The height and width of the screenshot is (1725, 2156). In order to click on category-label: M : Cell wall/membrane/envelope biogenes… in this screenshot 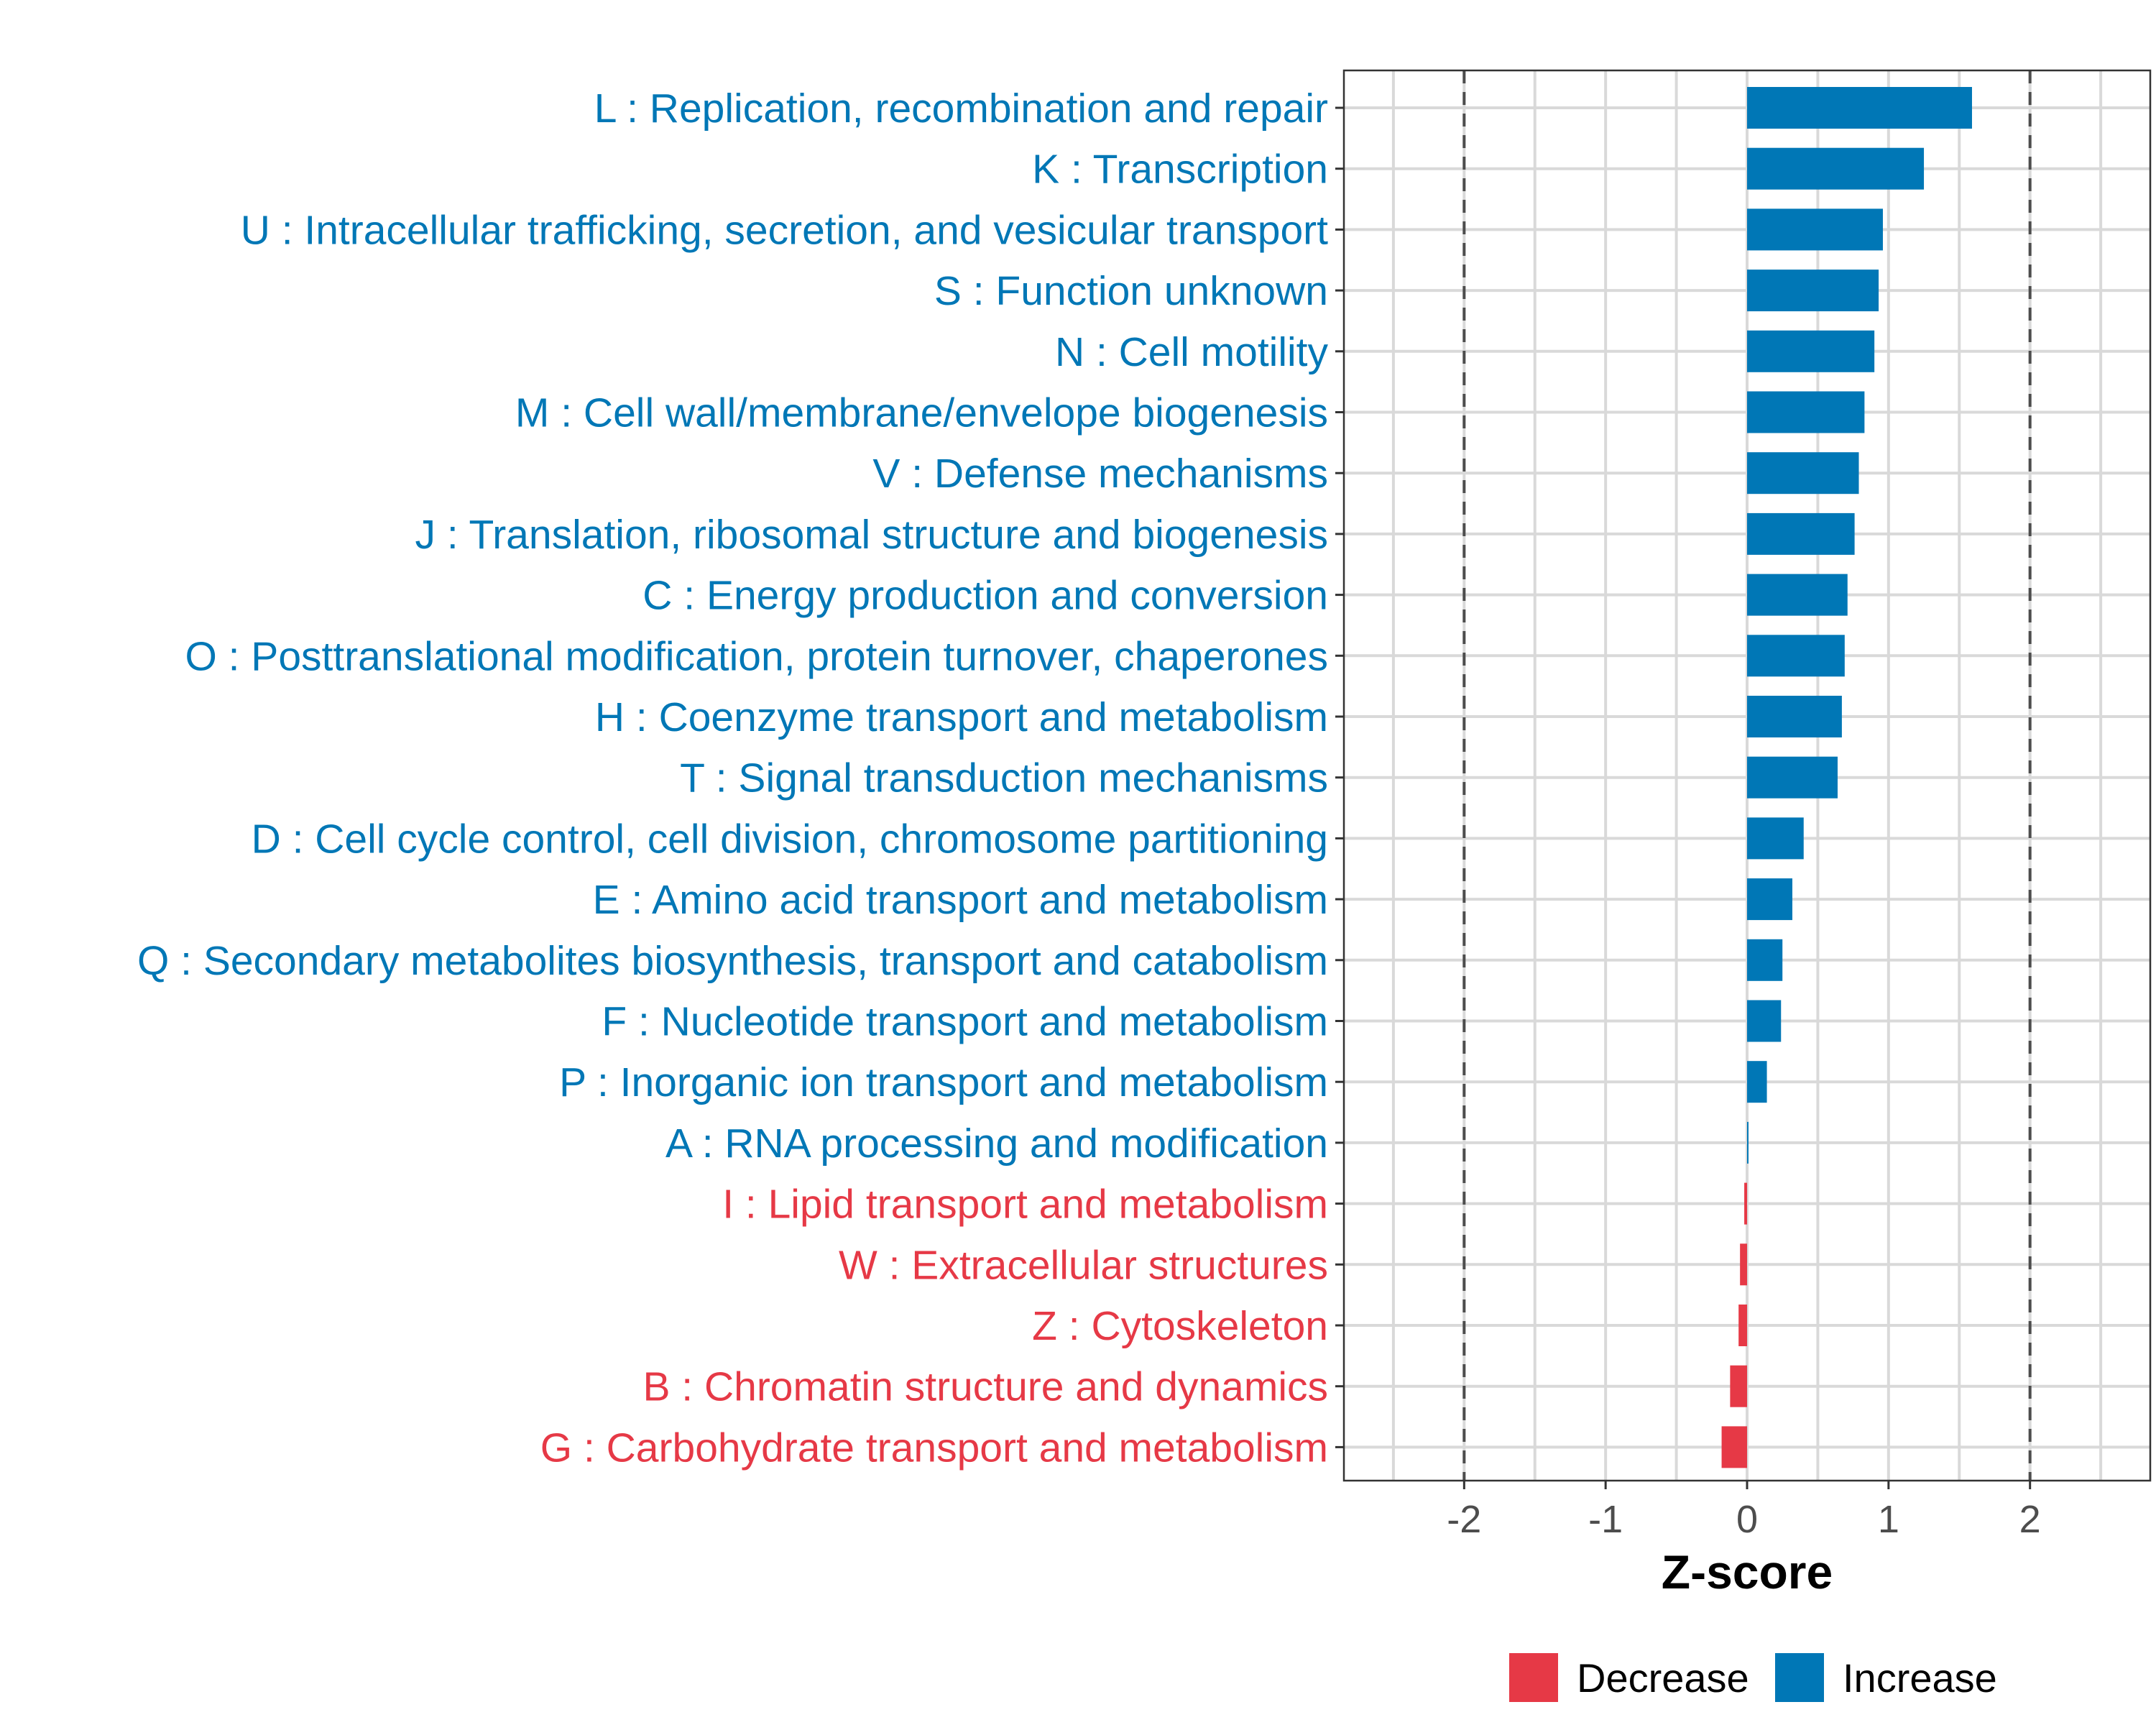, I will do `click(921, 413)`.